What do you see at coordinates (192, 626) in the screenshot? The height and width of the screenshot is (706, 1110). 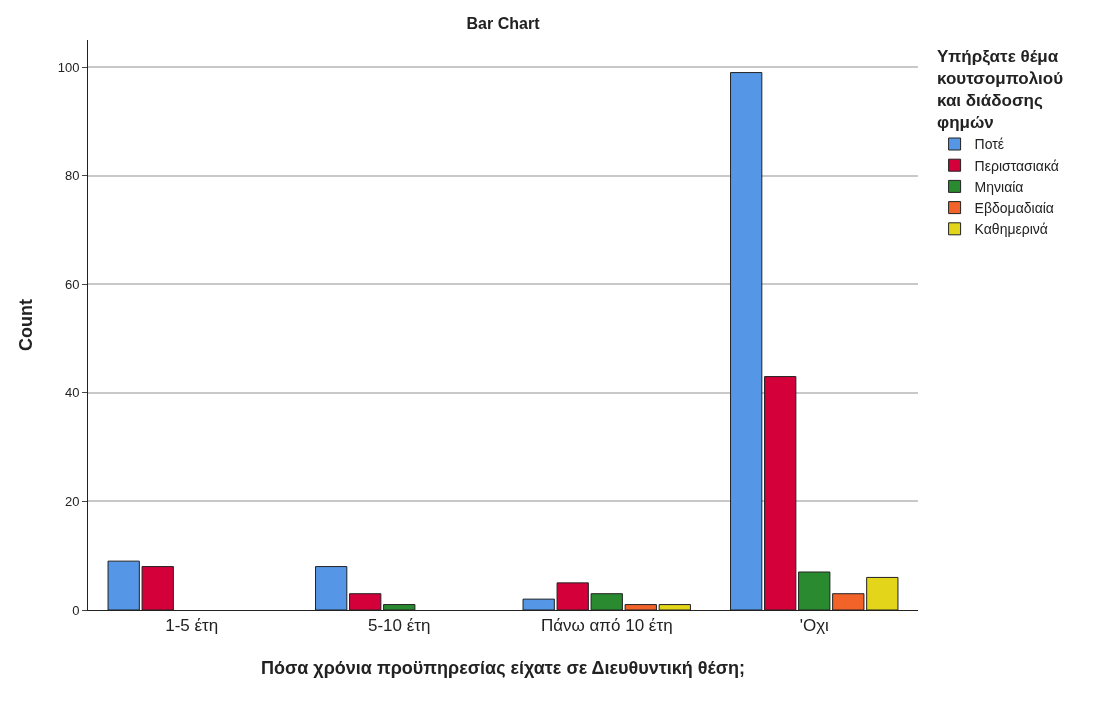 I see `x-tick-label: 1-5 έτη` at bounding box center [192, 626].